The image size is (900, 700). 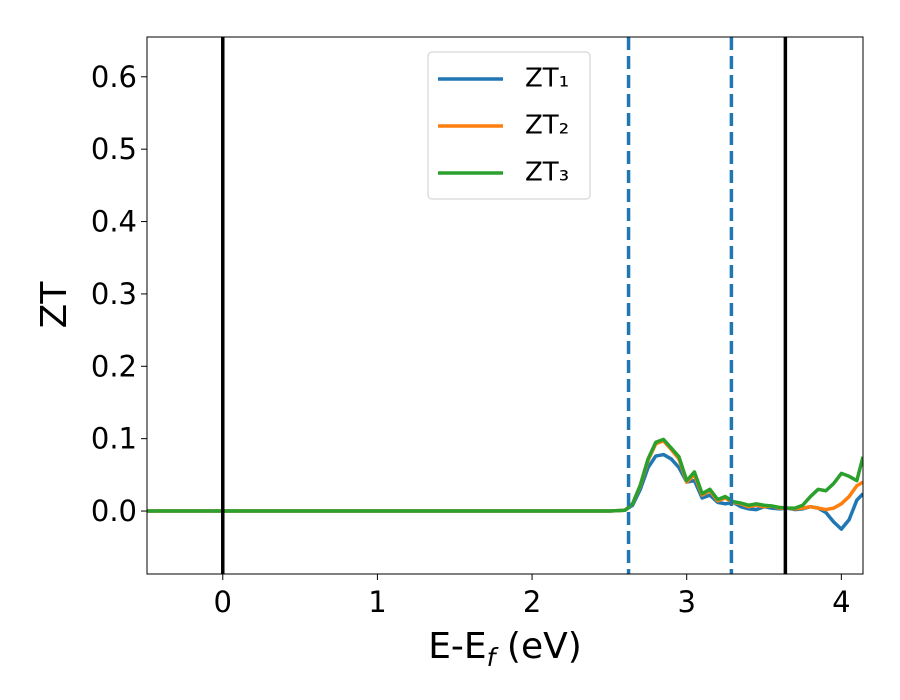 I want to click on y-tick-label: 0.0, so click(x=114, y=511).